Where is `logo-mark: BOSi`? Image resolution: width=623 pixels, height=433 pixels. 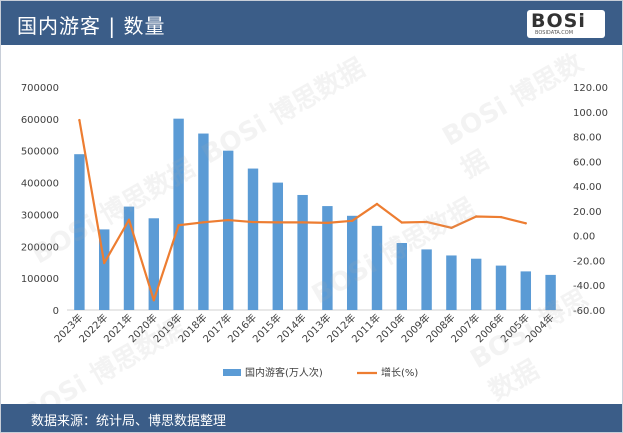 logo-mark: BOSi is located at coordinates (558, 21).